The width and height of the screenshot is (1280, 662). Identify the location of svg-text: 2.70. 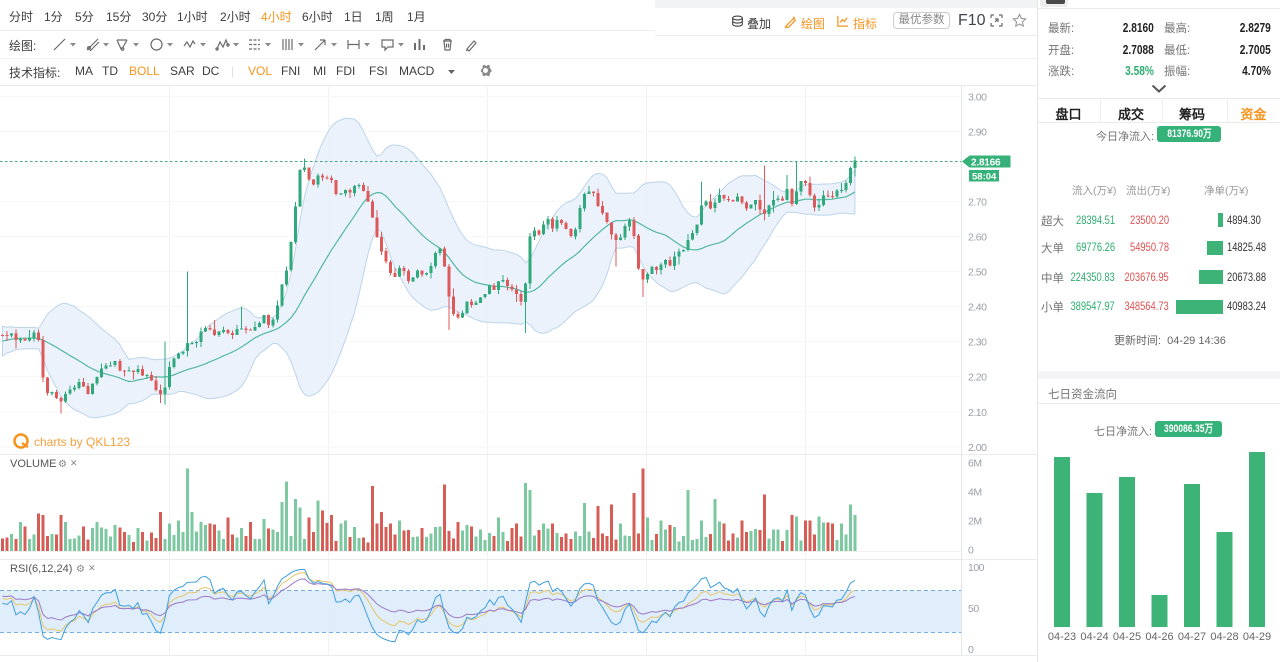
(977, 202).